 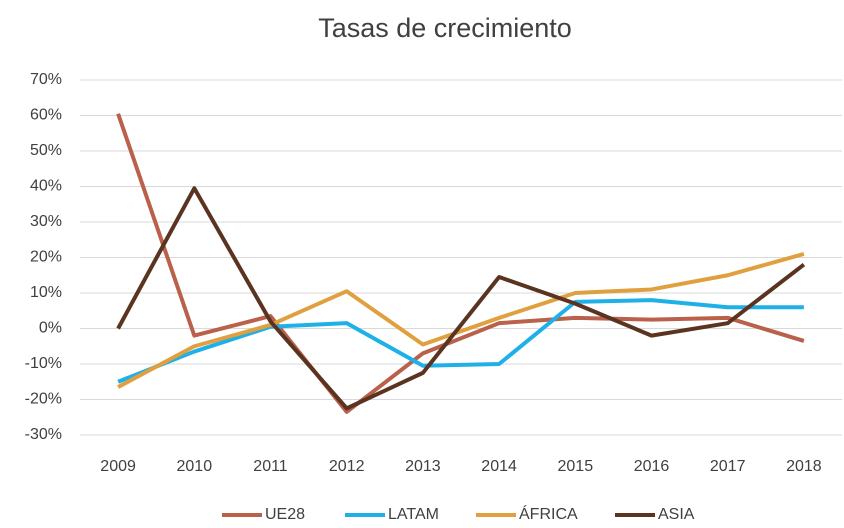 I want to click on x-tick-label: 2011, so click(x=270, y=466).